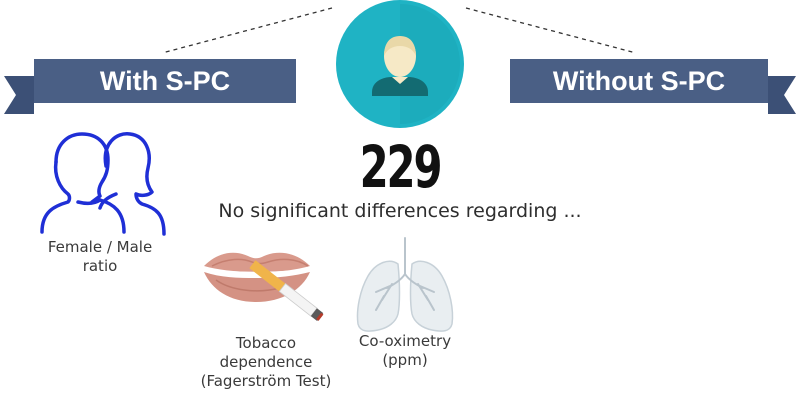 This screenshot has width=800, height=400. I want to click on right-ribbon: Without S-PC, so click(638, 85).